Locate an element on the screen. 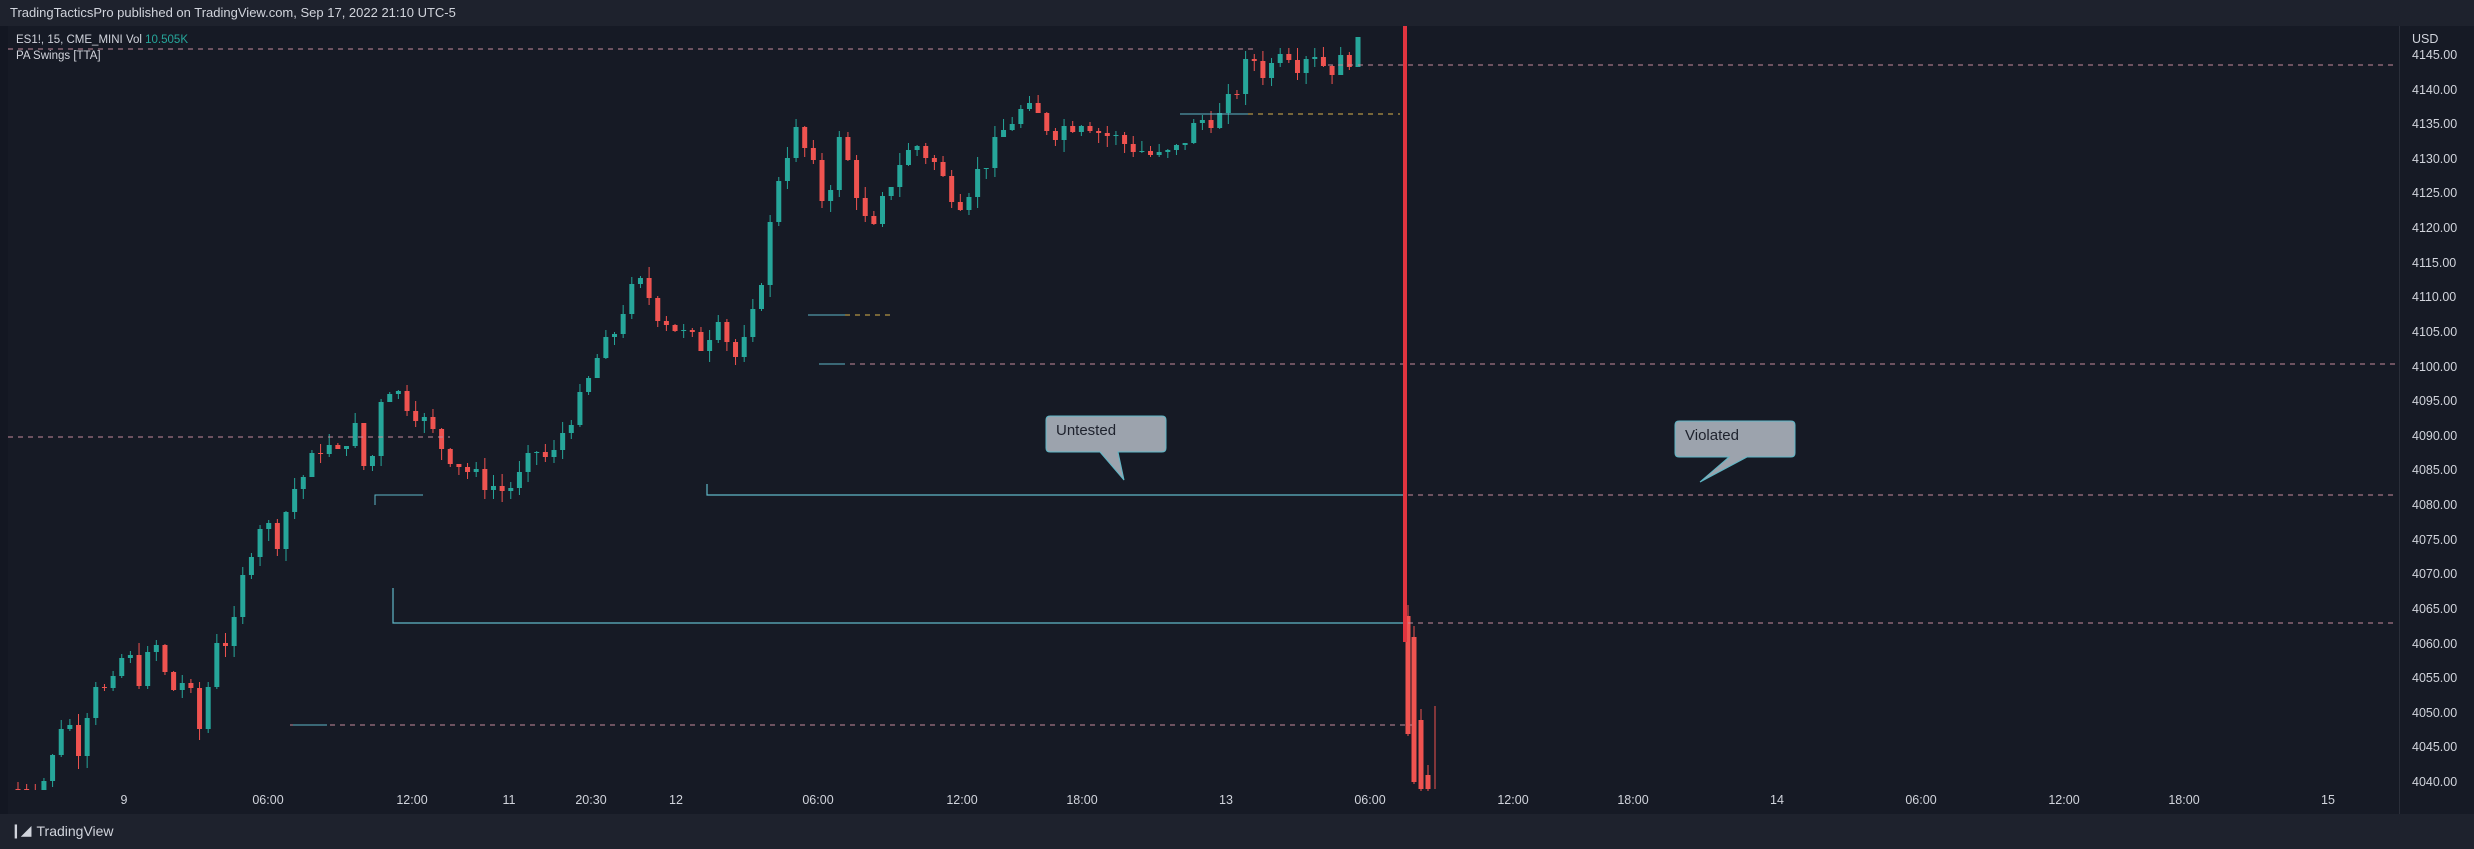  price-tick-label: 4100.00 is located at coordinates (2434, 367).